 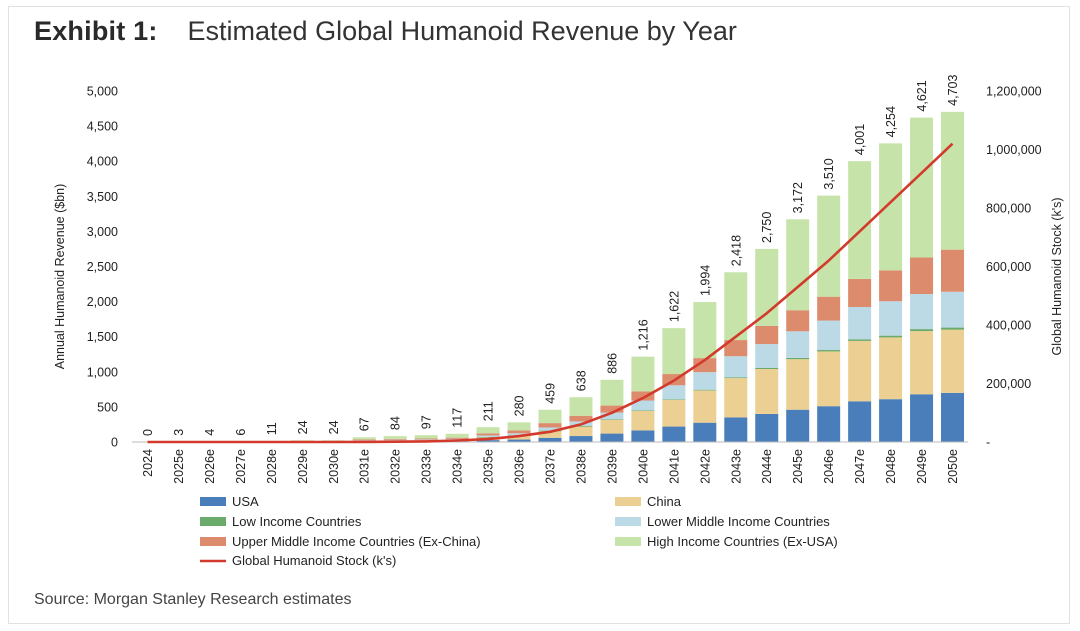 What do you see at coordinates (738, 521) in the screenshot?
I see `legend-label: Lower Middle Income Countries` at bounding box center [738, 521].